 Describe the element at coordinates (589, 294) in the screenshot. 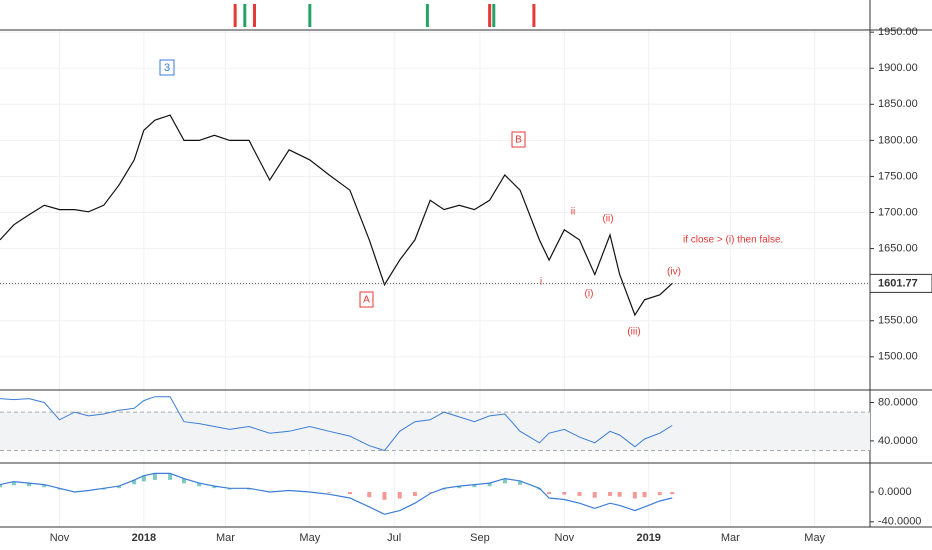

I see `wave-label: (i)` at that location.